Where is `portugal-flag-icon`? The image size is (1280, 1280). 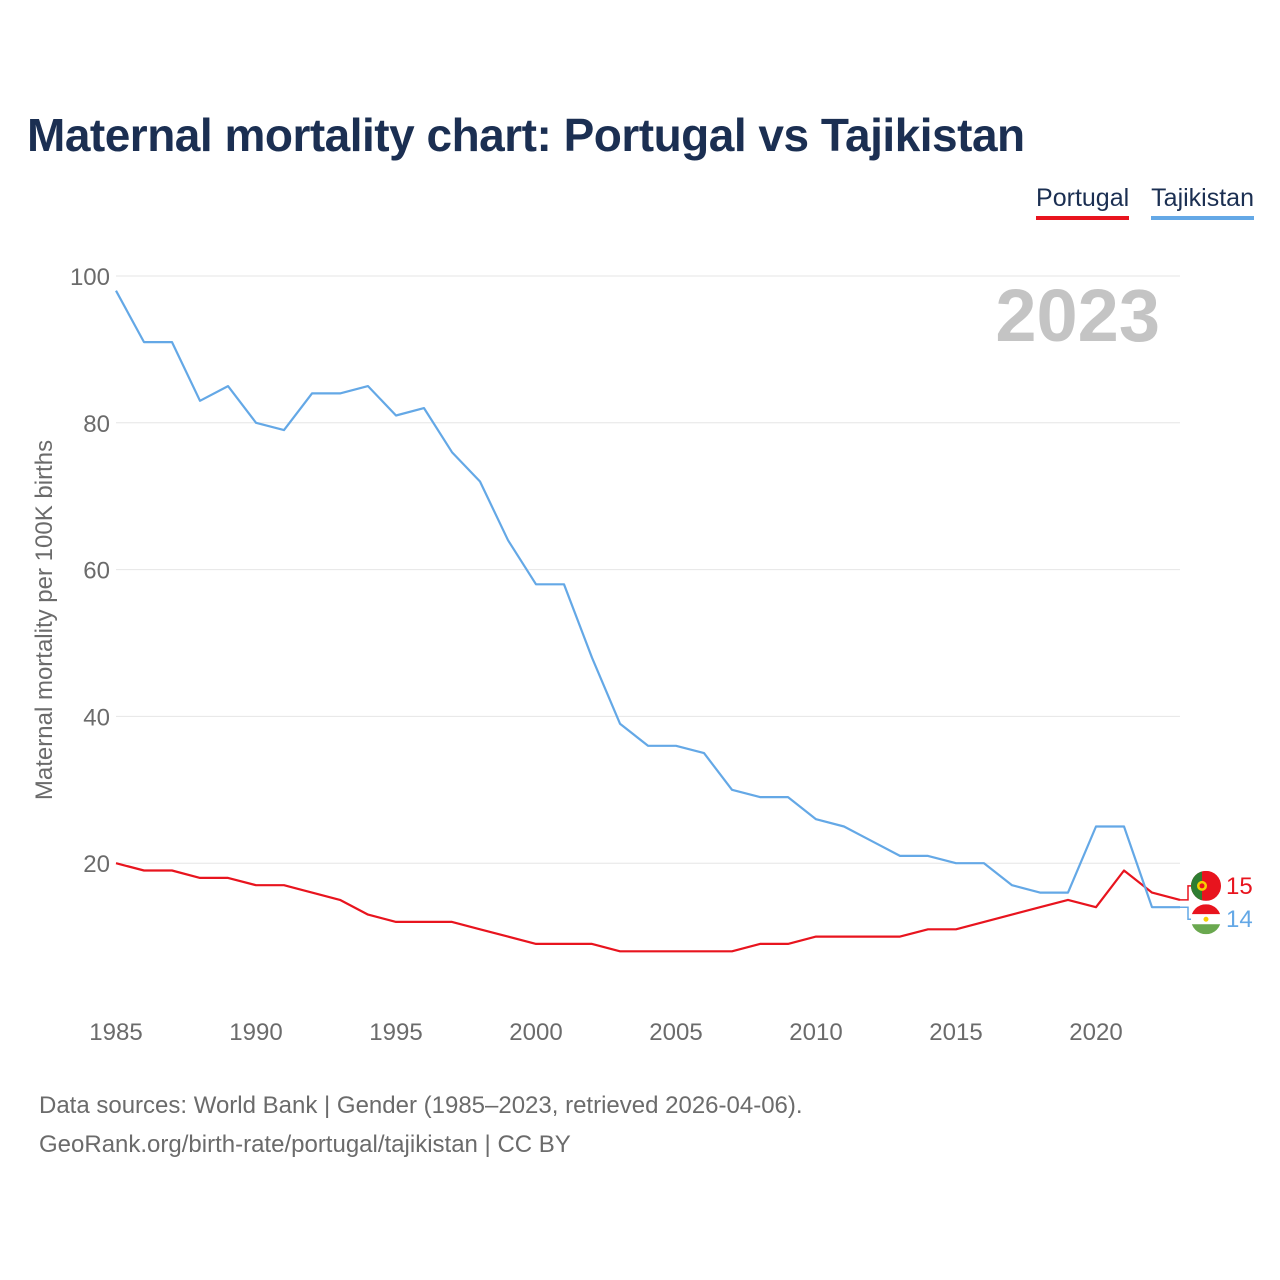 portugal-flag-icon is located at coordinates (1206, 885).